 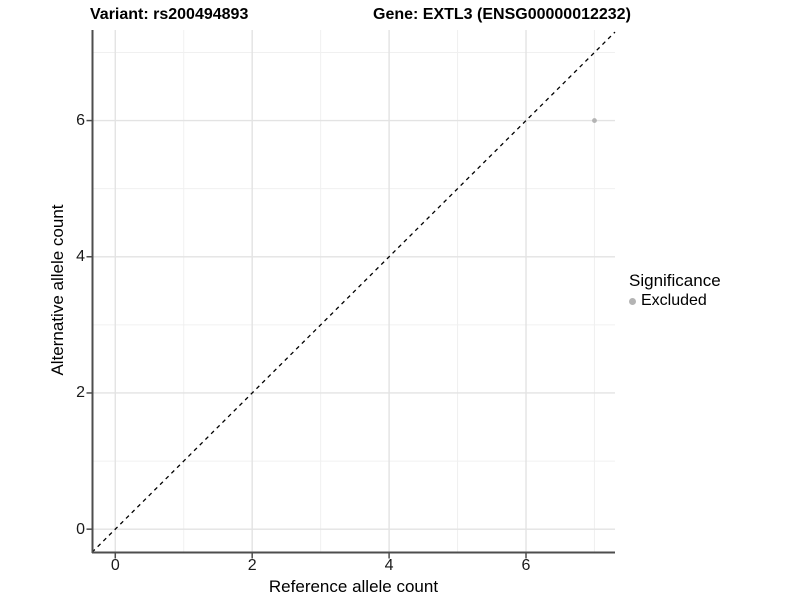 I want to click on variant-title: Variant: rs200494893, so click(x=169, y=14).